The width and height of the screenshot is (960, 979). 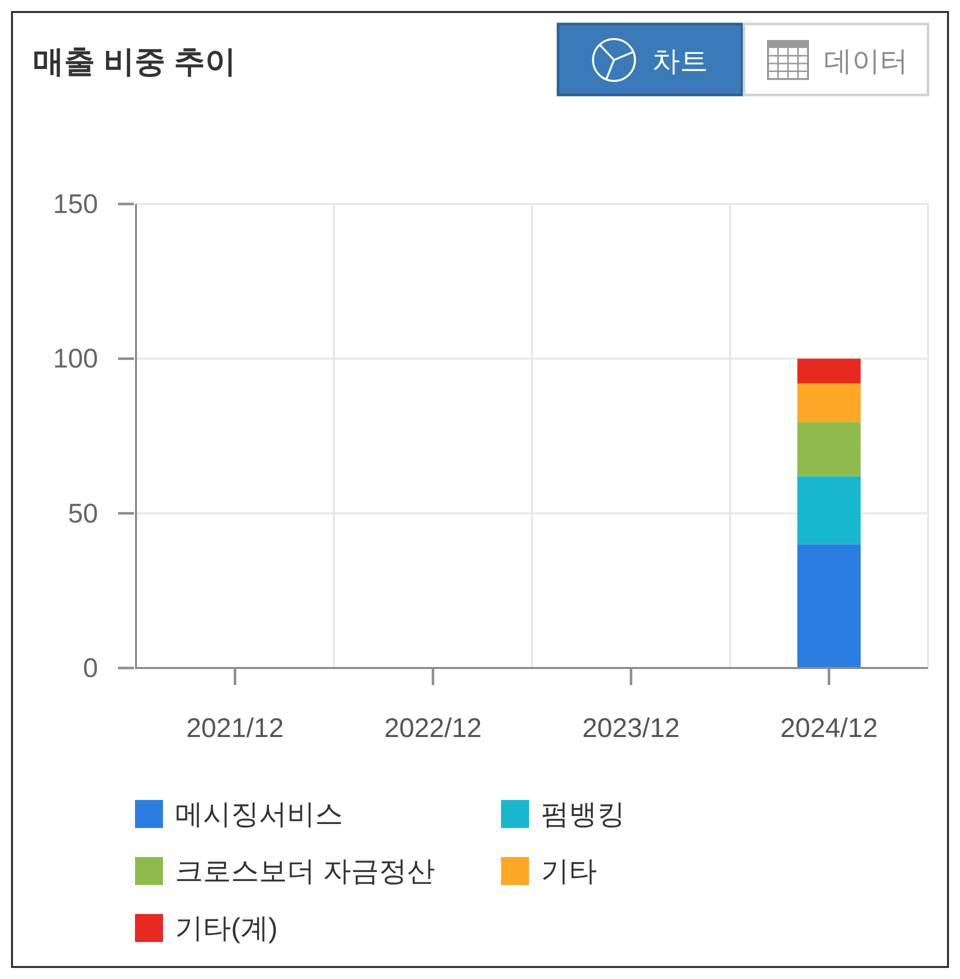 I want to click on legend-item: 메시징서비스, so click(x=239, y=814).